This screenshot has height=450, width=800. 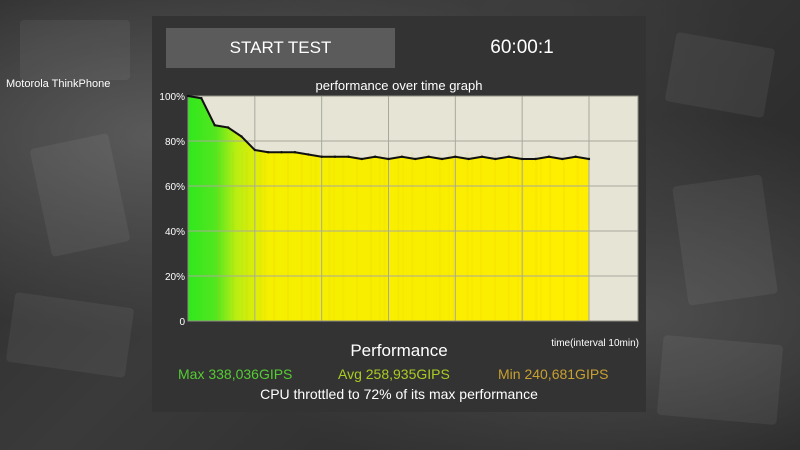 I want to click on min-performance: Min 240,681GIPS, so click(x=553, y=374).